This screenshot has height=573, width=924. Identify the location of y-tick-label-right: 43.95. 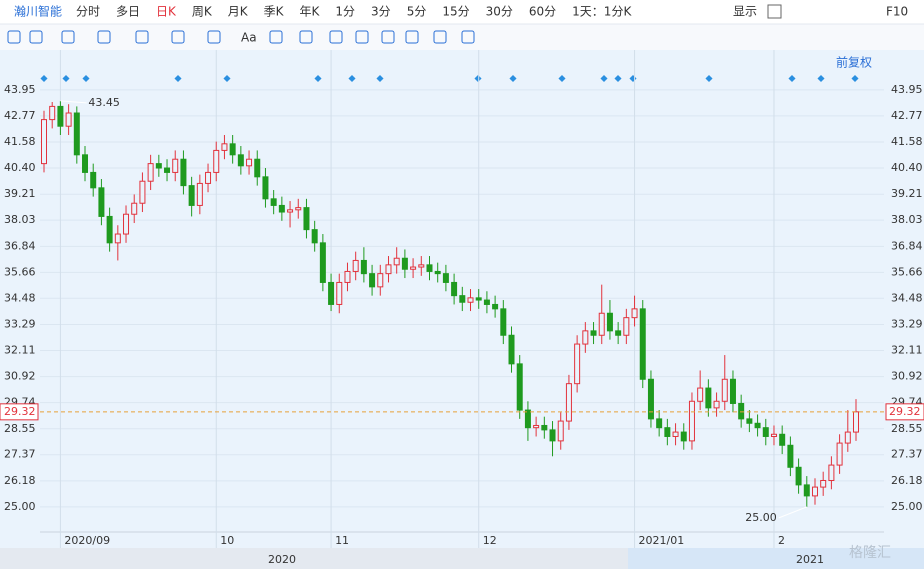
(907, 89).